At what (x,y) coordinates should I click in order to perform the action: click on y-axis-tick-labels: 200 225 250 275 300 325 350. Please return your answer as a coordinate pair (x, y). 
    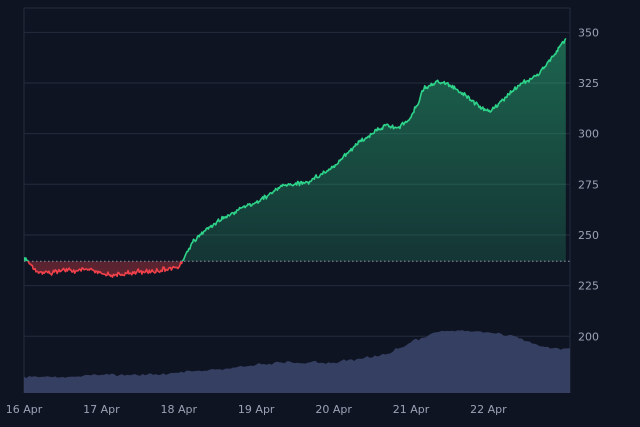
    Looking at the image, I should click on (588, 184).